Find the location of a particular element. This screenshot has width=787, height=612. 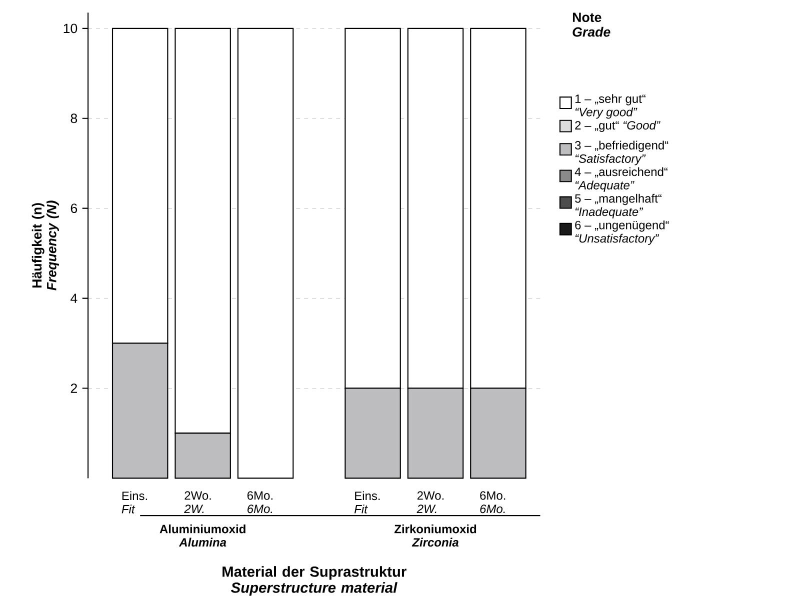

legend-label: 6 – „ungenügend“ “Unsatisfactory” is located at coordinates (622, 232).